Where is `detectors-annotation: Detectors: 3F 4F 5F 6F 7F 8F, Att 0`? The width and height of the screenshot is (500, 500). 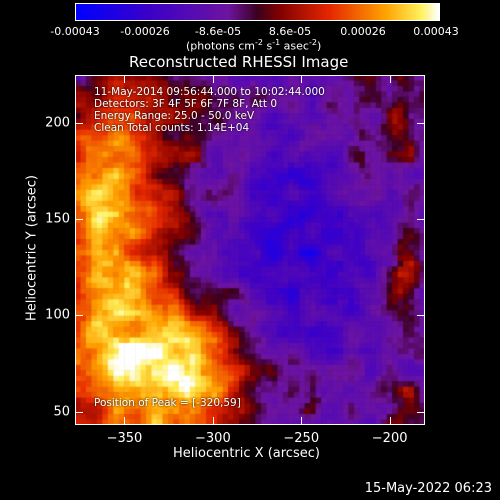 detectors-annotation: Detectors: 3F 4F 5F 6F 7F 8F, Att 0 is located at coordinates (186, 104).